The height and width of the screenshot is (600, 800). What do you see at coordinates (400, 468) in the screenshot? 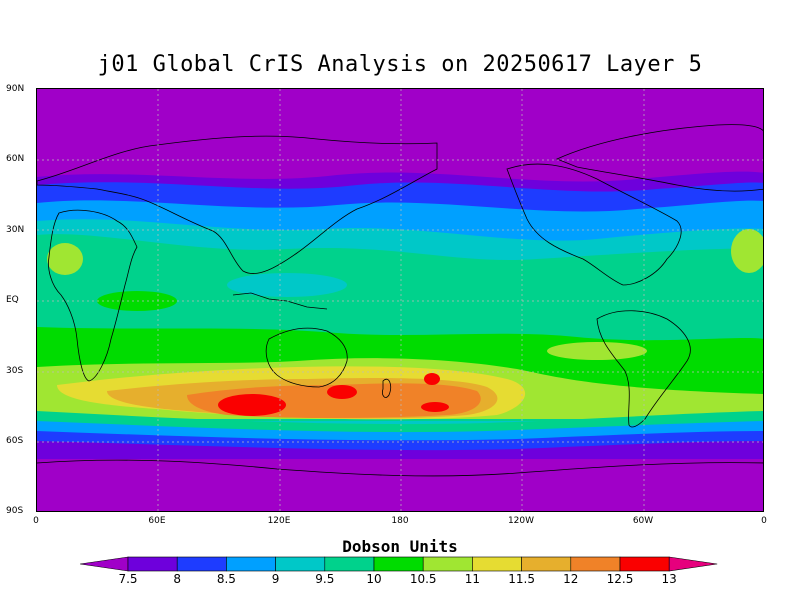
I see `coastline-antarctica` at bounding box center [400, 468].